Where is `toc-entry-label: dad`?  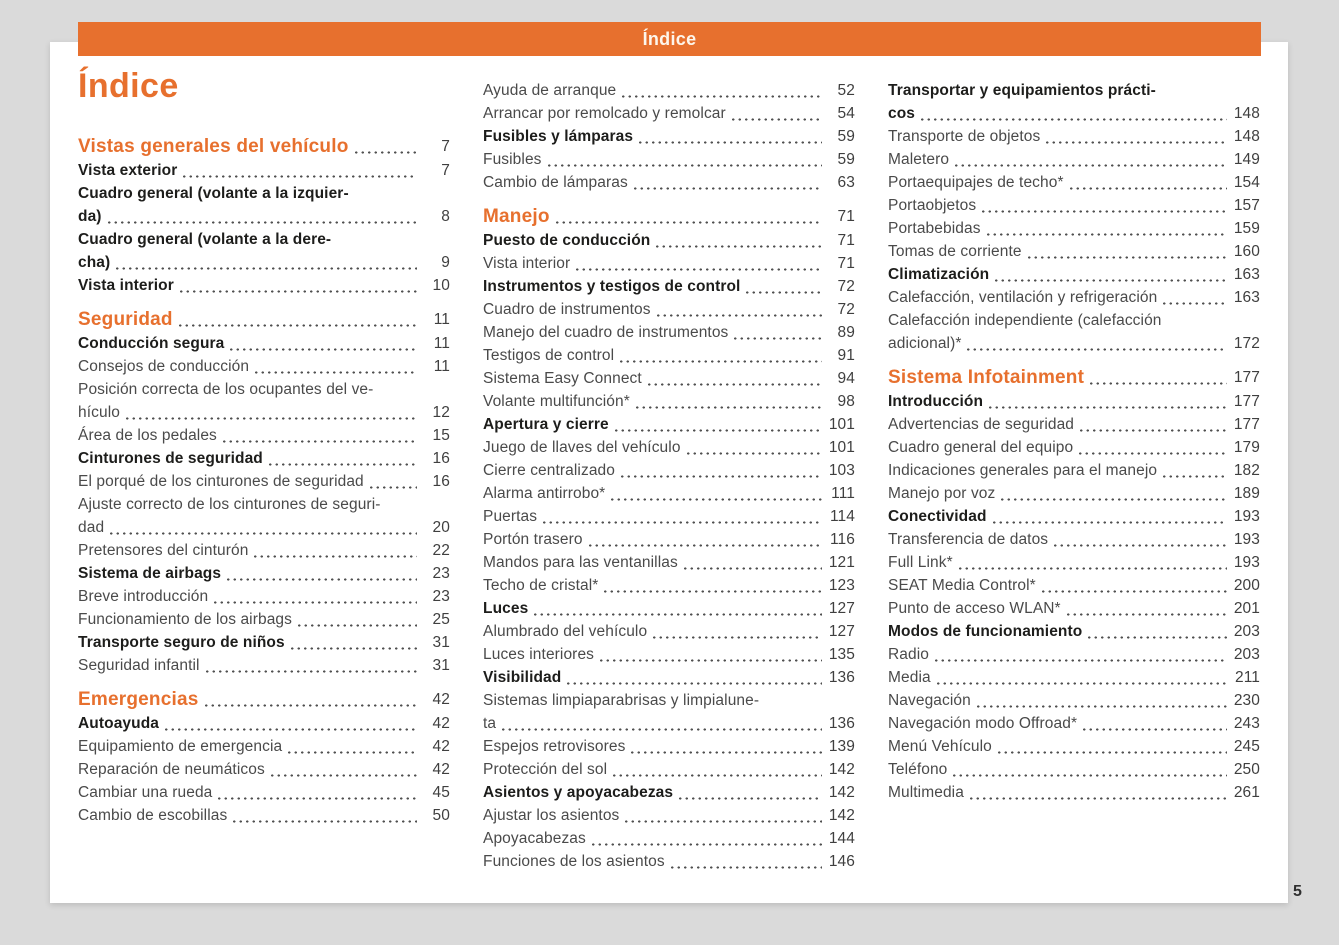
toc-entry-label: dad is located at coordinates (91, 527).